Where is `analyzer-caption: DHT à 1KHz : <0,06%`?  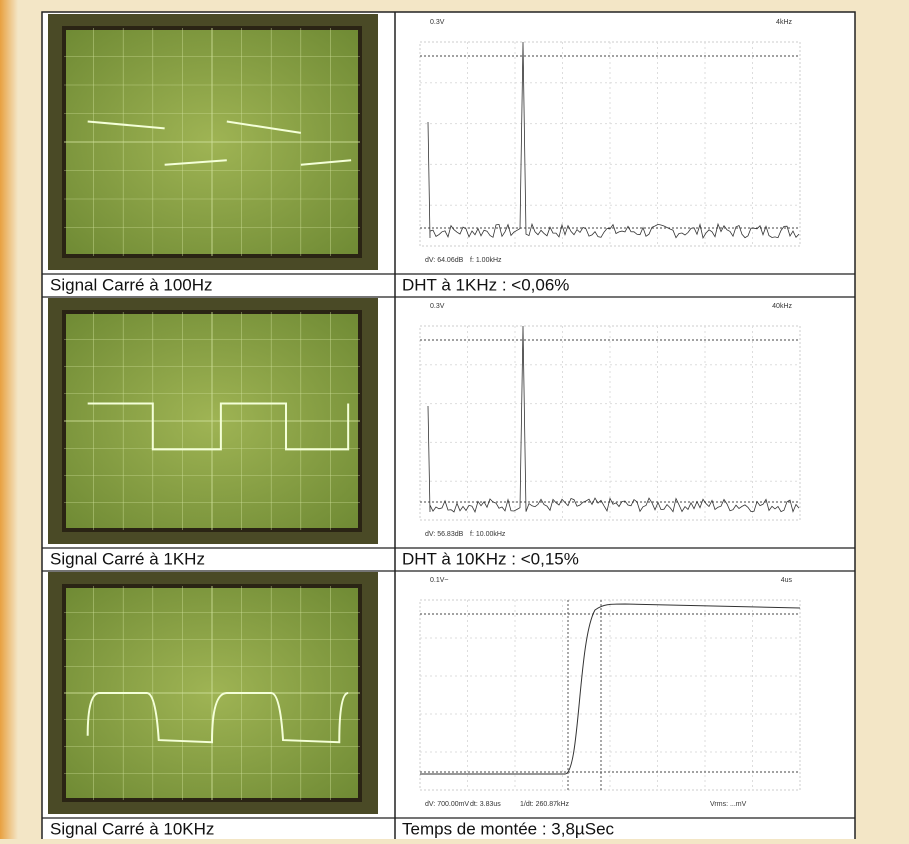 analyzer-caption: DHT à 1KHz : <0,06% is located at coordinates (485, 284).